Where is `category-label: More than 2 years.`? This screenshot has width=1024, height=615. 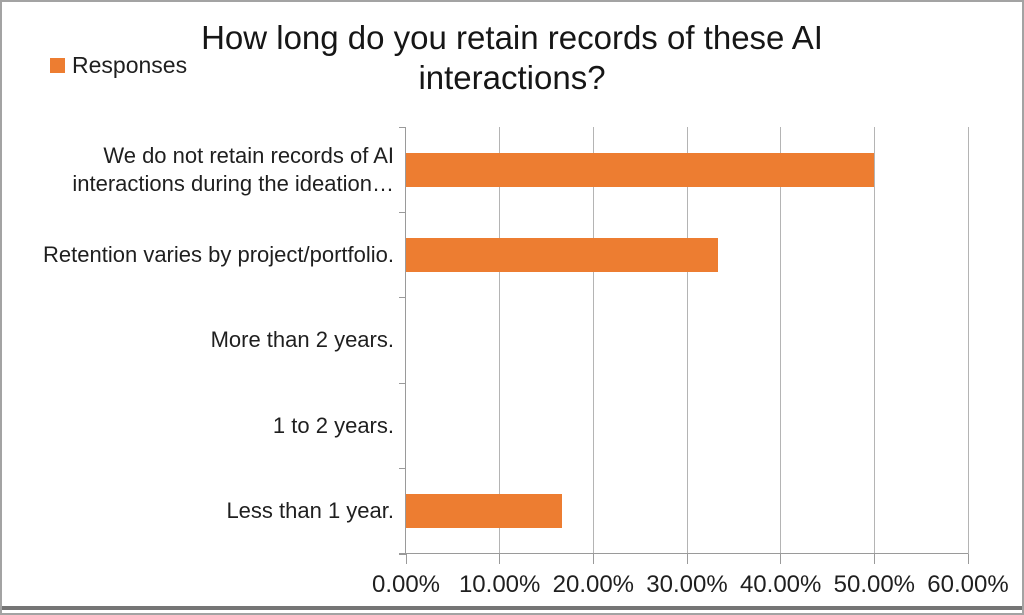 category-label: More than 2 years. is located at coordinates (302, 340).